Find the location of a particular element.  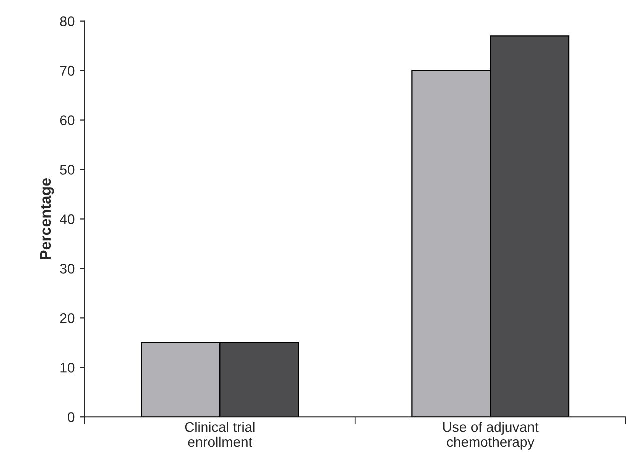

y-tick-label: 60 is located at coordinates (67, 121).